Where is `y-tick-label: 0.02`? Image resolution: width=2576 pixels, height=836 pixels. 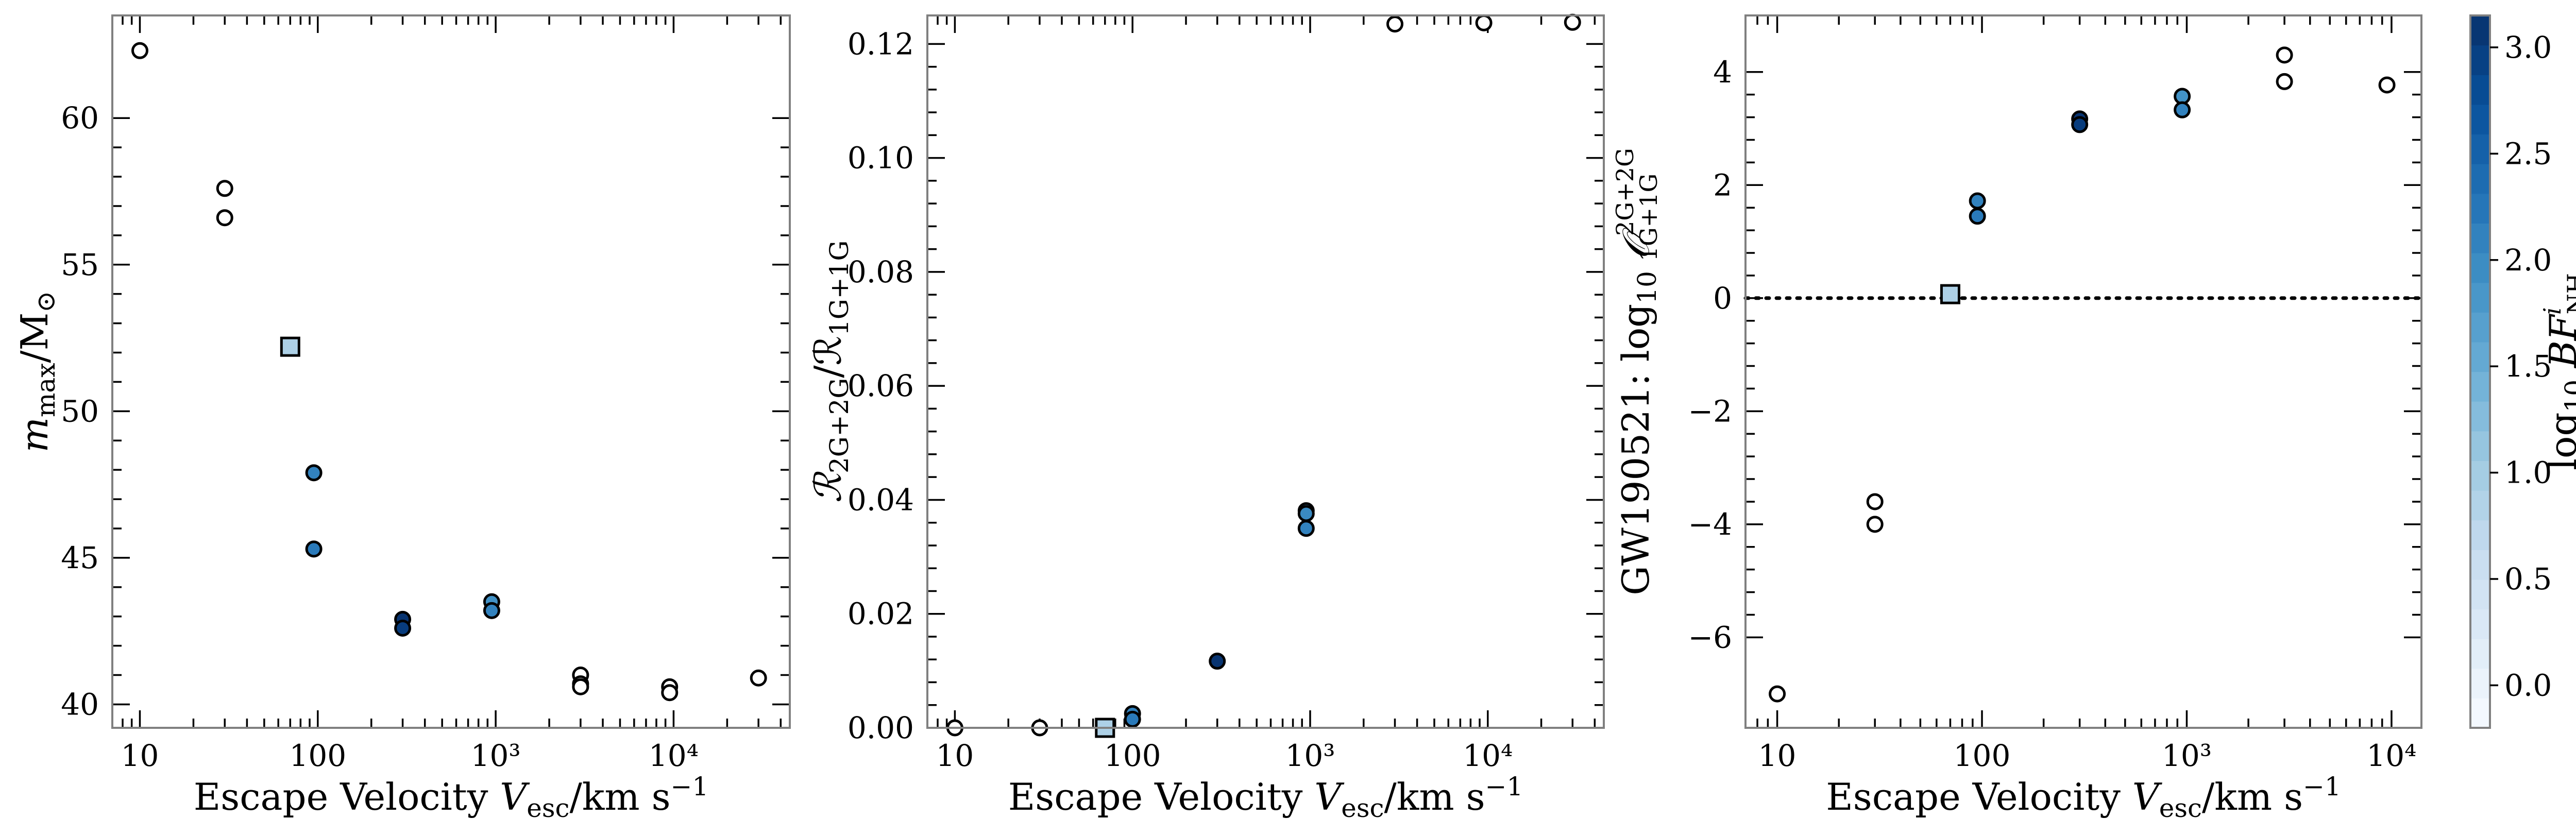 y-tick-label: 0.02 is located at coordinates (881, 614).